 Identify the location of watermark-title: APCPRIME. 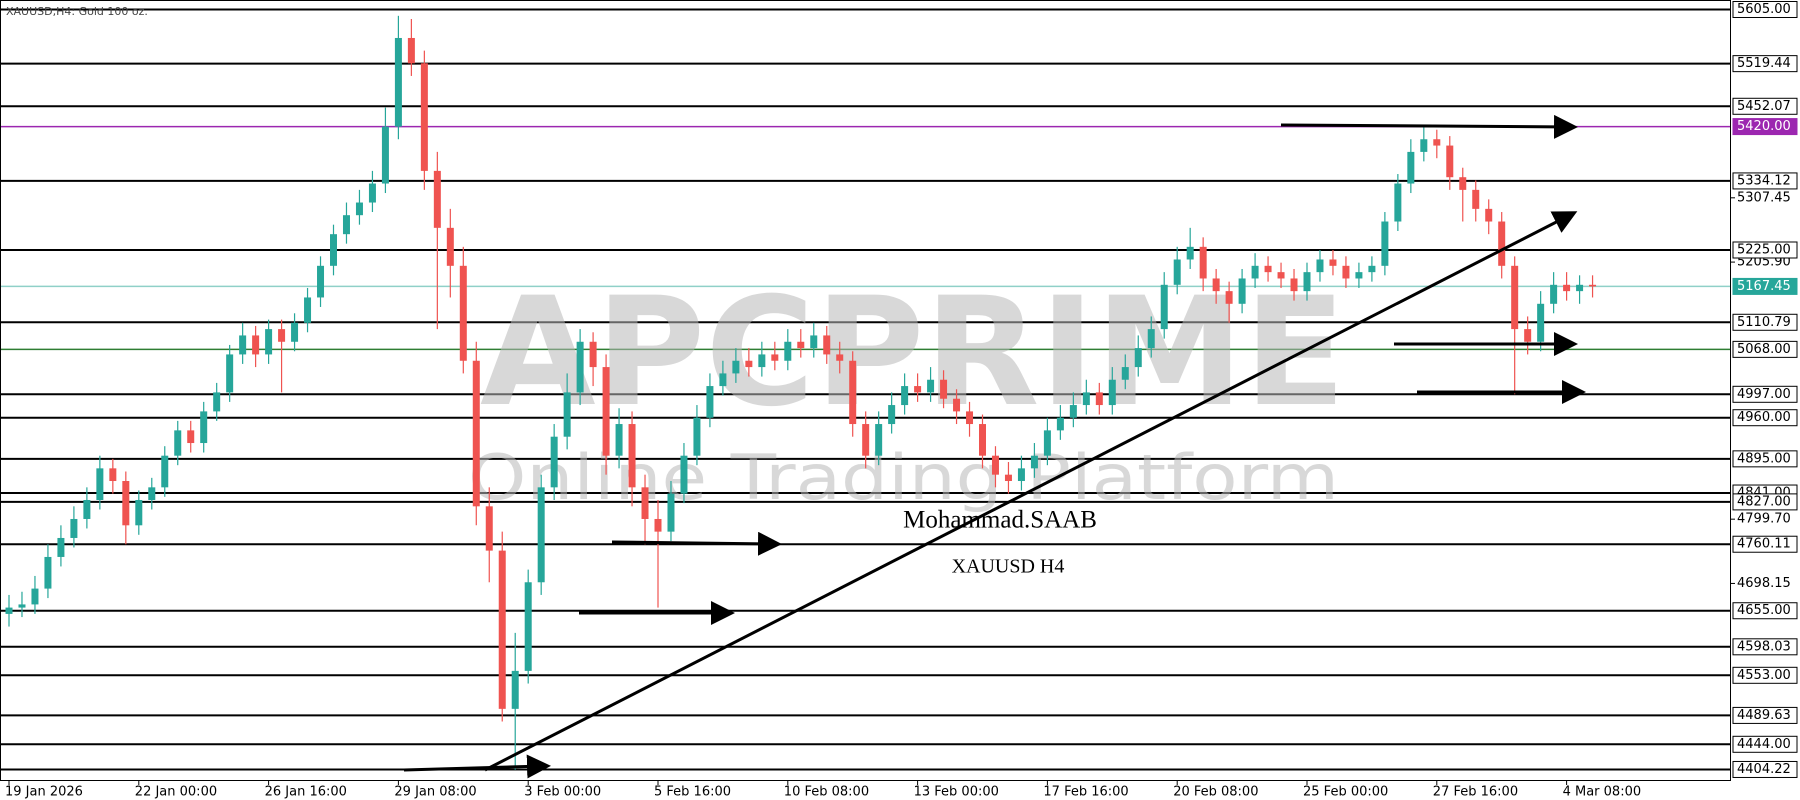
(913, 353).